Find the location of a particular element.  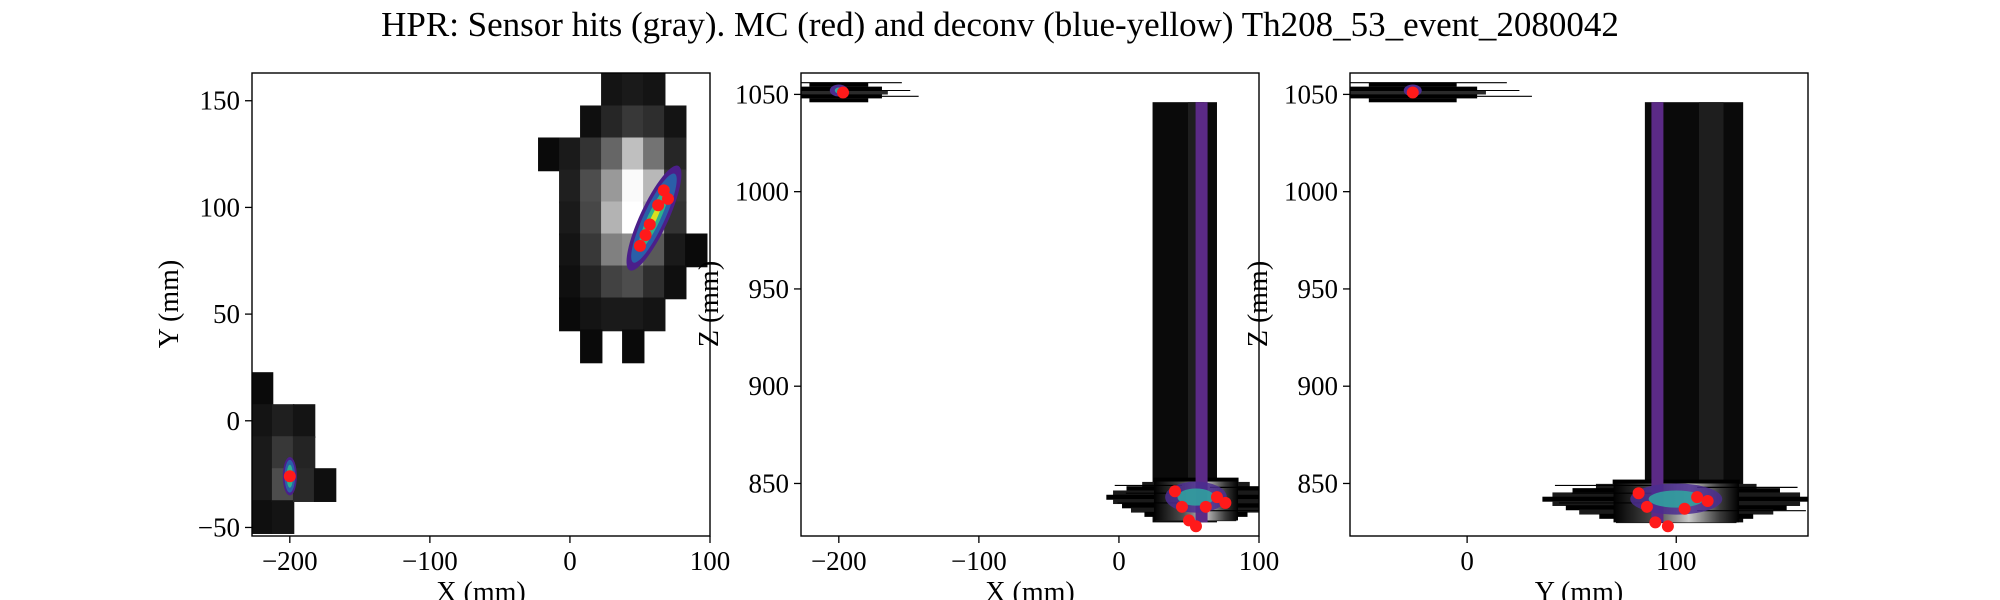

deconv-hits is located at coordinates (1563, 303).